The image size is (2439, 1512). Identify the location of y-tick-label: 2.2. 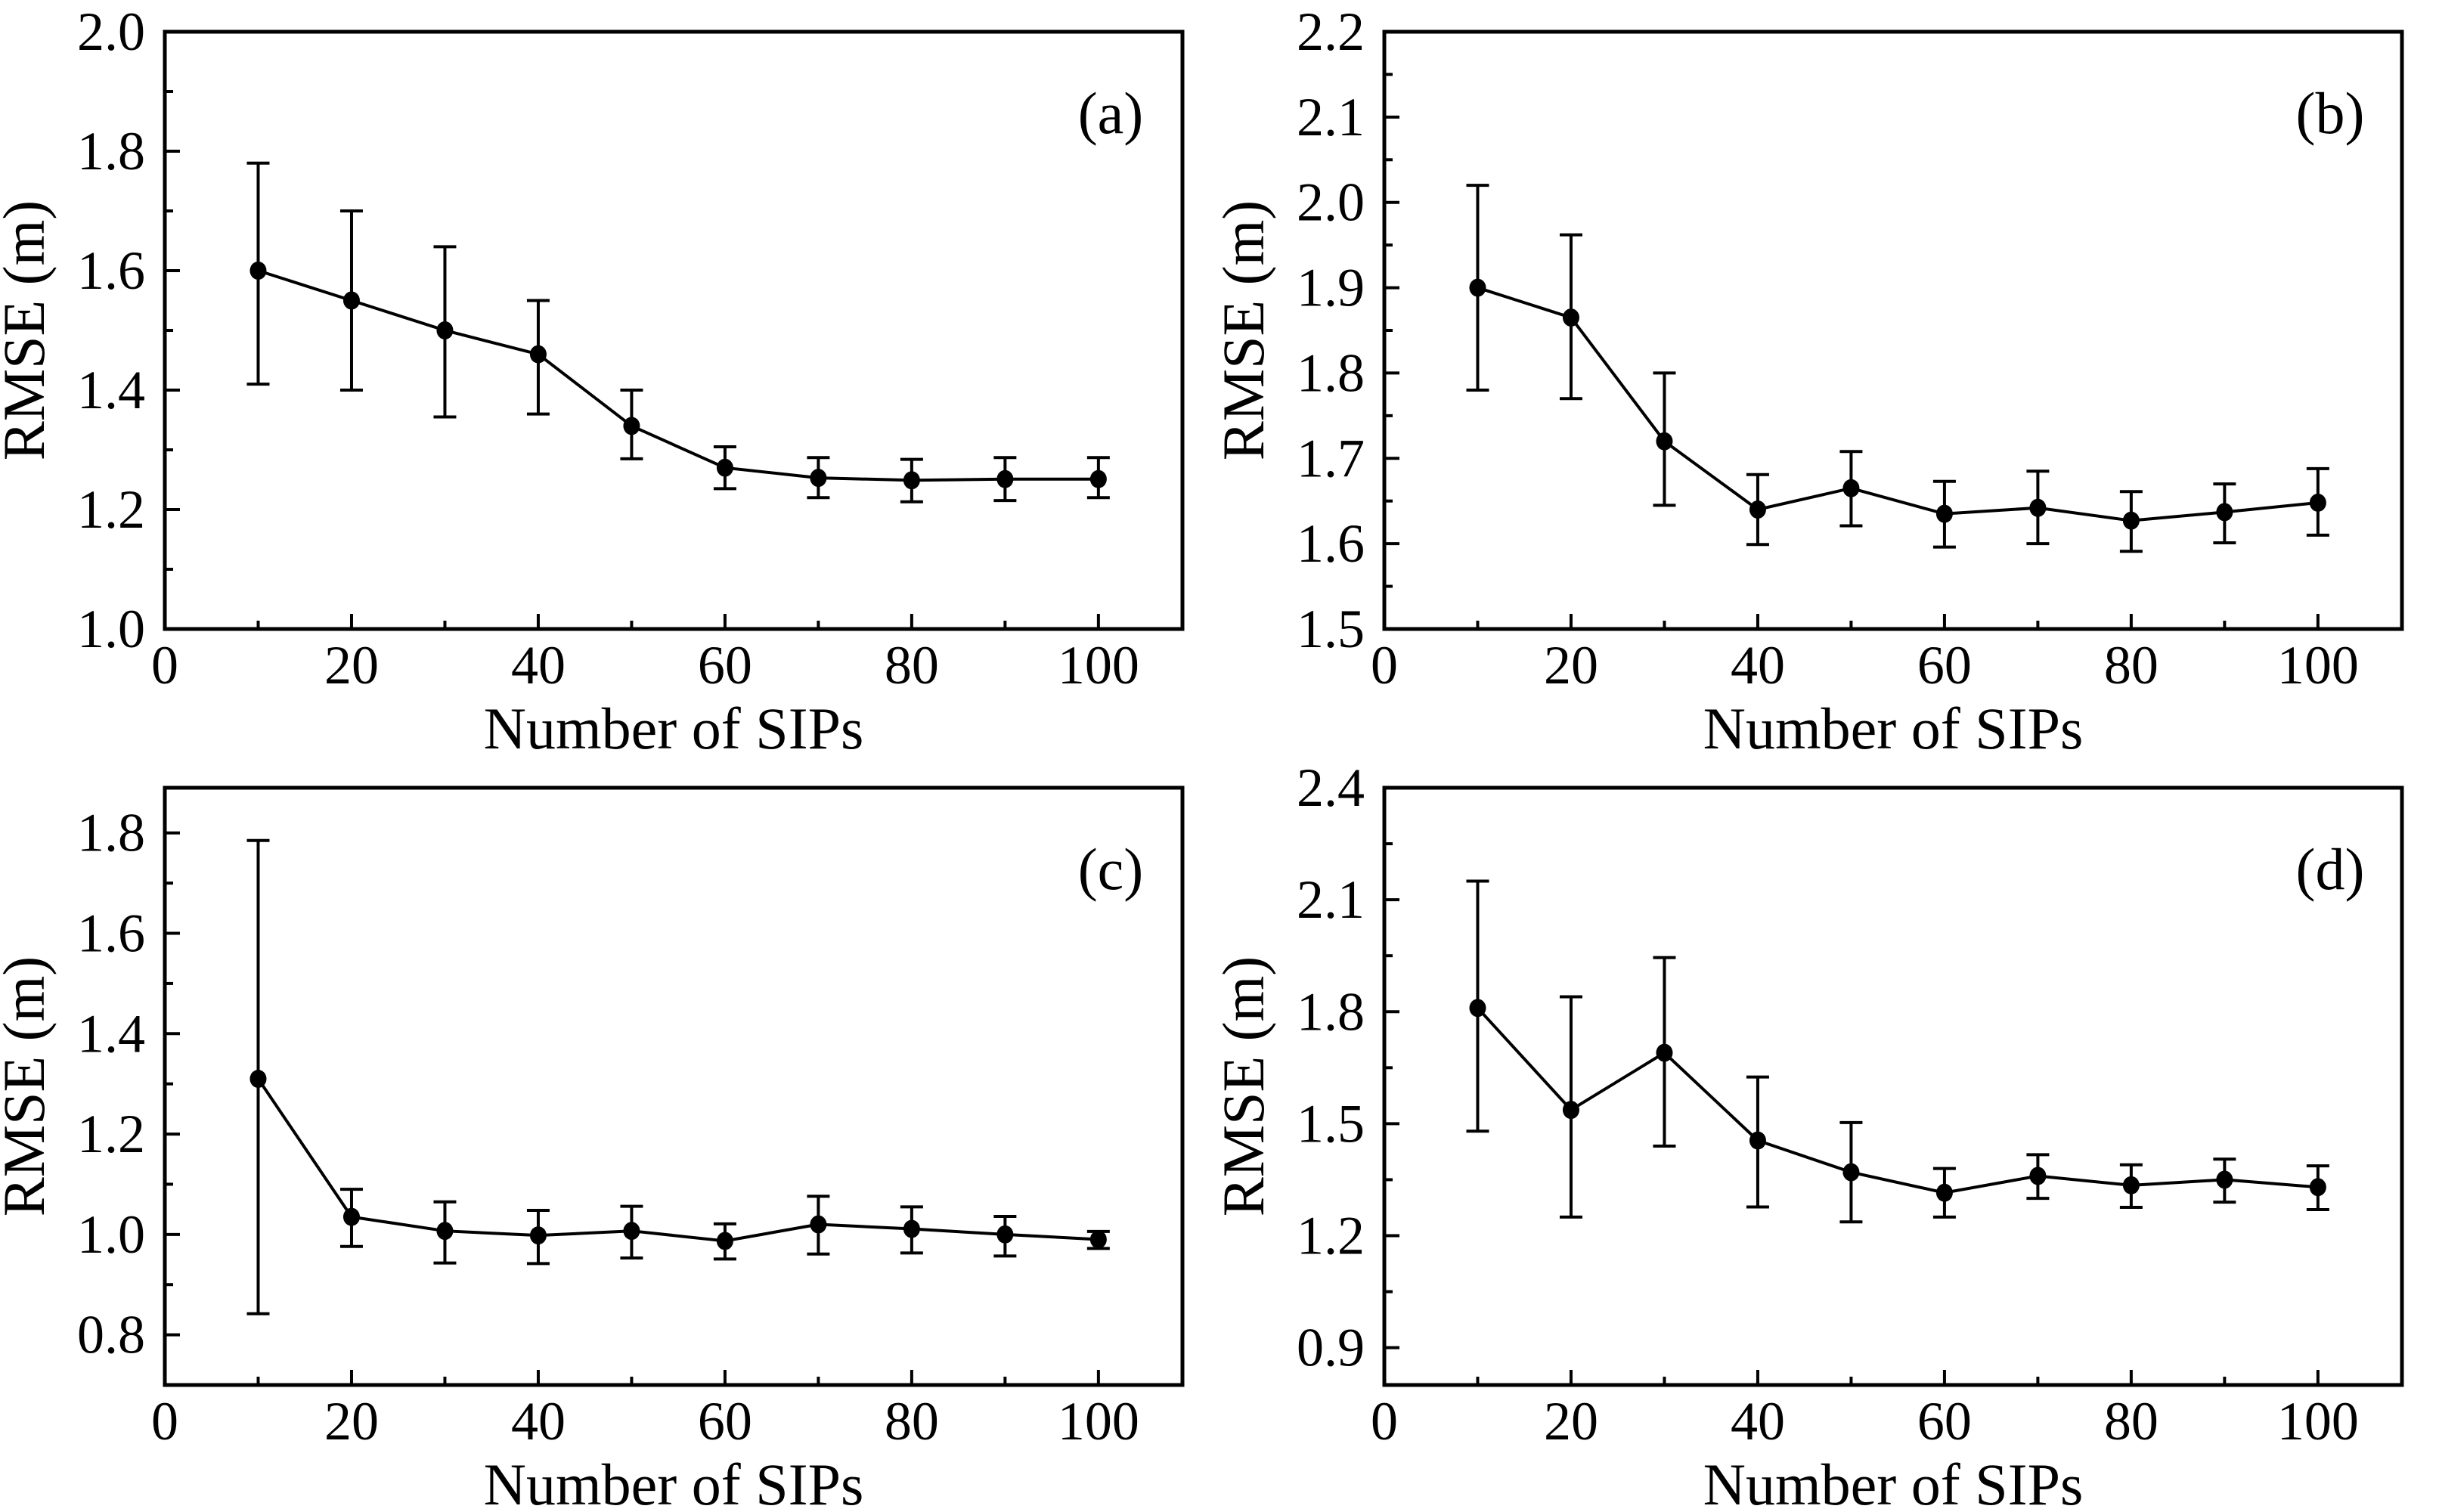
(1331, 32).